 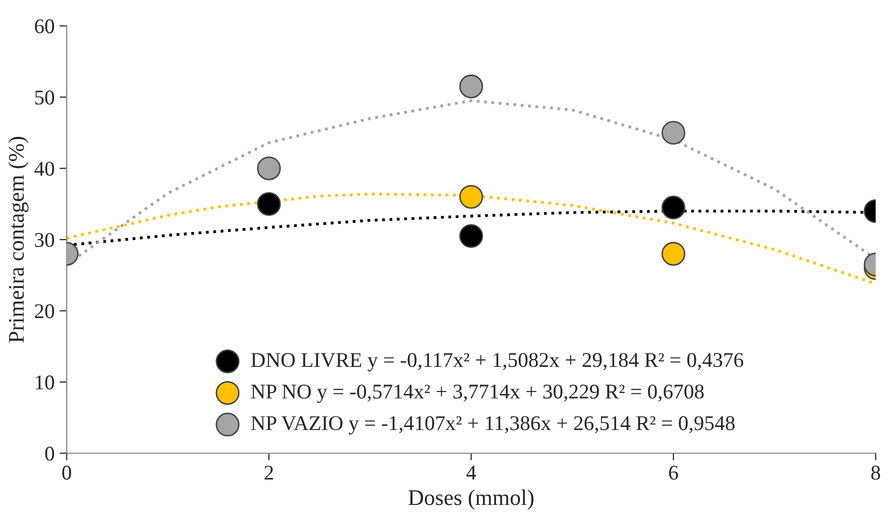 What do you see at coordinates (44, 240) in the screenshot?
I see `y-tick-label: 30` at bounding box center [44, 240].